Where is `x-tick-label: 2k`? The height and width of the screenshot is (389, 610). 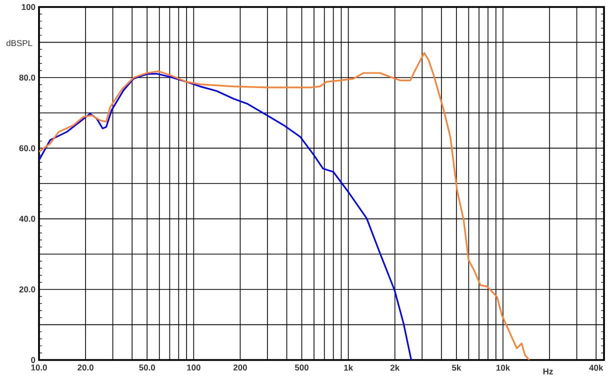
x-tick-label: 2k is located at coordinates (395, 367).